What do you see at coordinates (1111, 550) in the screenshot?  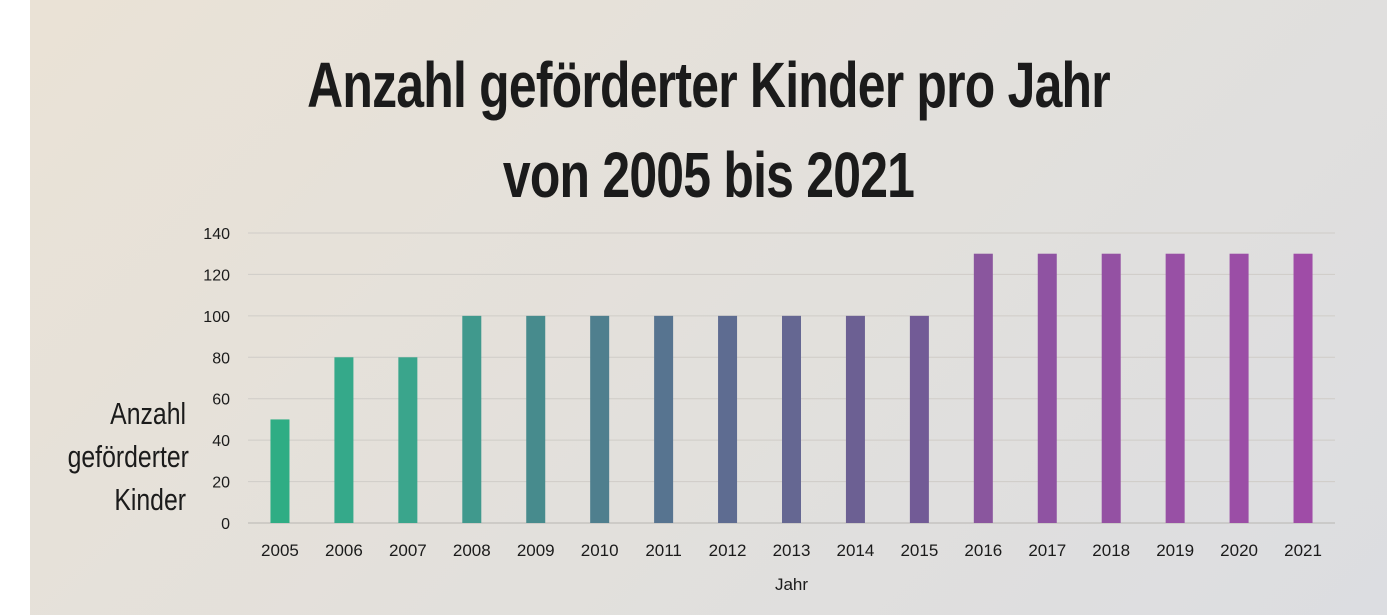 I see `x-tick-label: 2018` at bounding box center [1111, 550].